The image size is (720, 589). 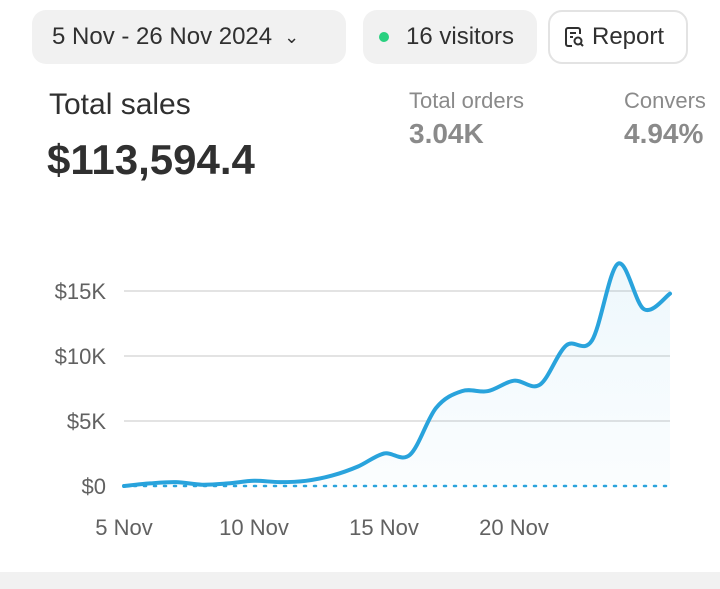 What do you see at coordinates (151, 159) in the screenshot?
I see `total-sales-value: $113,594.4` at bounding box center [151, 159].